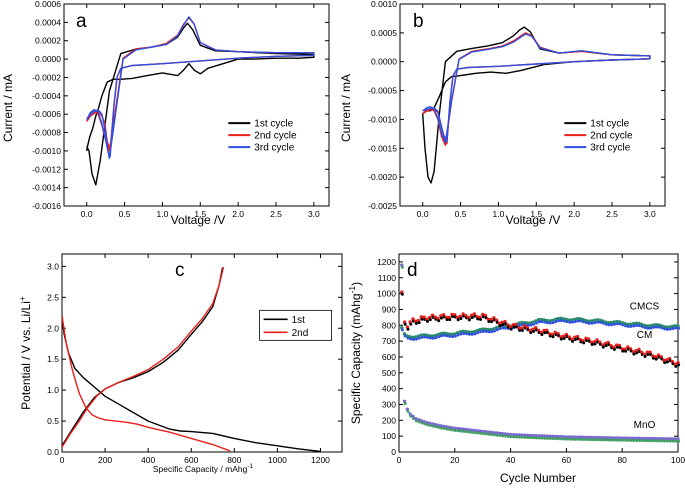 This screenshot has height=489, width=685. What do you see at coordinates (611, 136) in the screenshot?
I see `panel-b-legend-label: 2nd cycle` at bounding box center [611, 136].